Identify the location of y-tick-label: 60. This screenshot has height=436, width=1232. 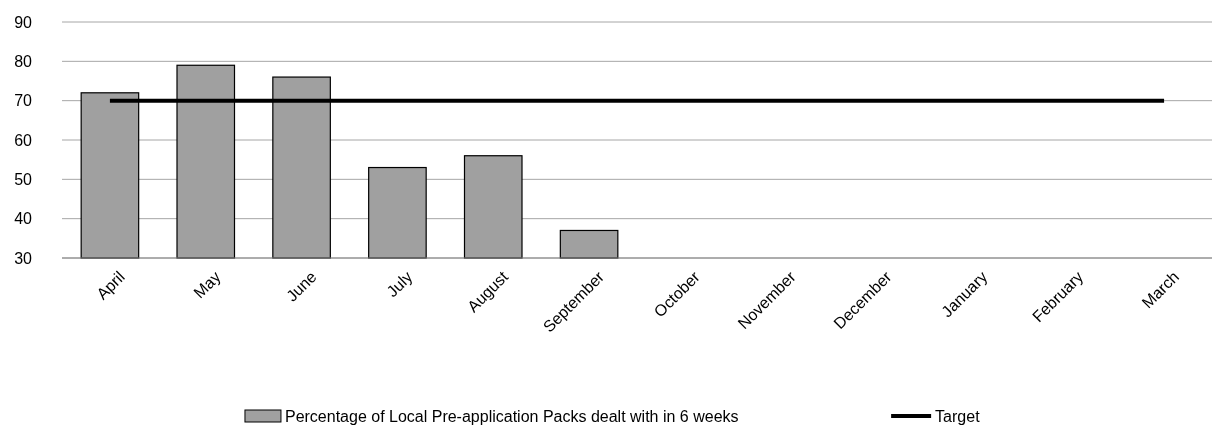
(23, 140).